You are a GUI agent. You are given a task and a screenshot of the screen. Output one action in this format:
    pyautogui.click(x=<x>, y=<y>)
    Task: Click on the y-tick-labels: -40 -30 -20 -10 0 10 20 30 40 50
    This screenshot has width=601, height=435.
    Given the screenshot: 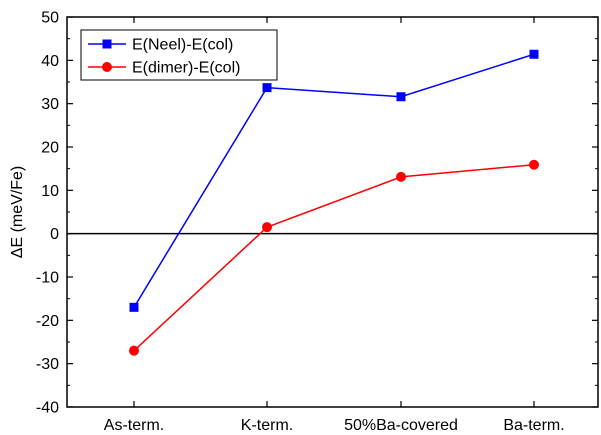 What is the action you would take?
    pyautogui.click(x=47, y=213)
    